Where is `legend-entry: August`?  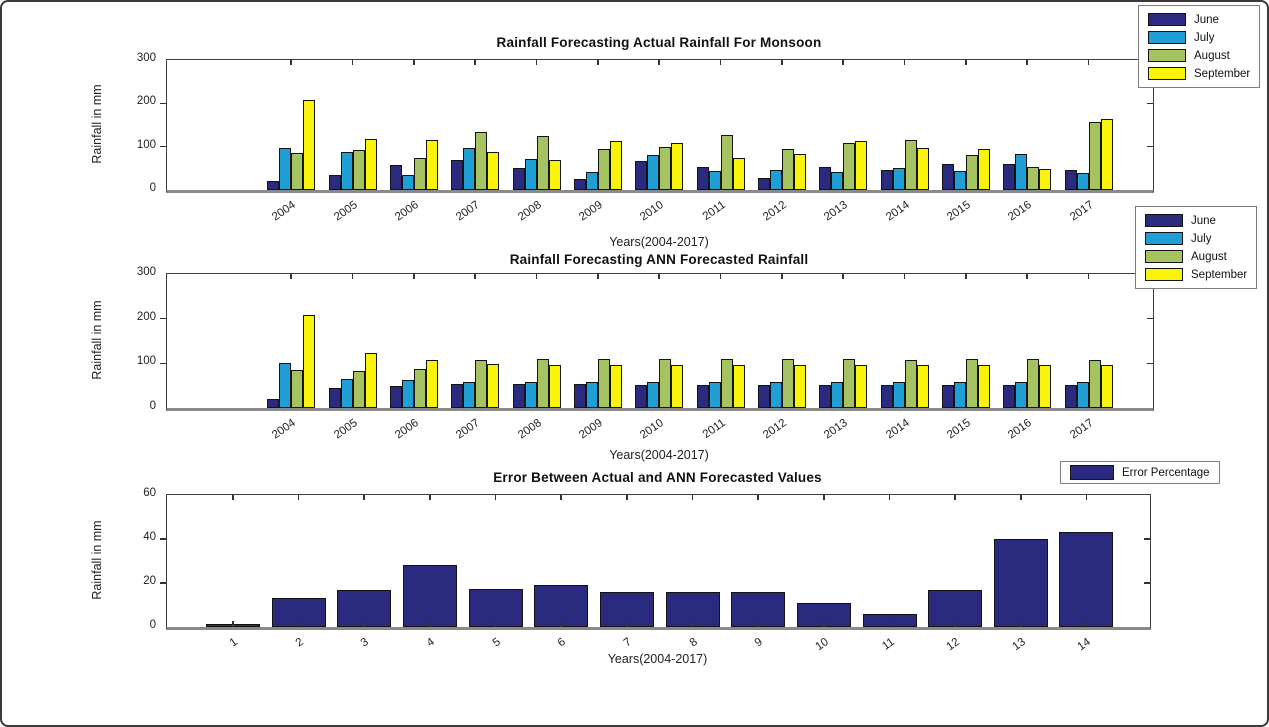
legend-entry: August is located at coordinates (1199, 55).